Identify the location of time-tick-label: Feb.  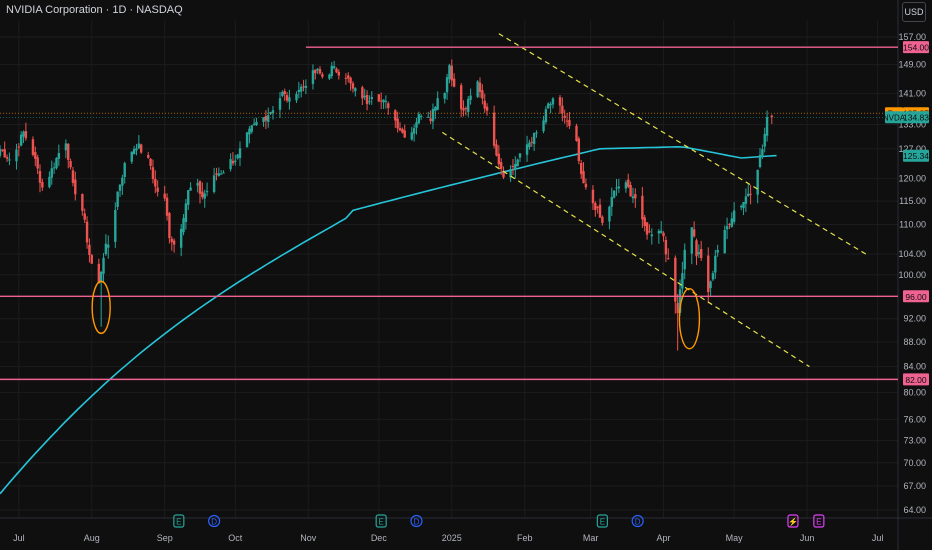
(525, 538).